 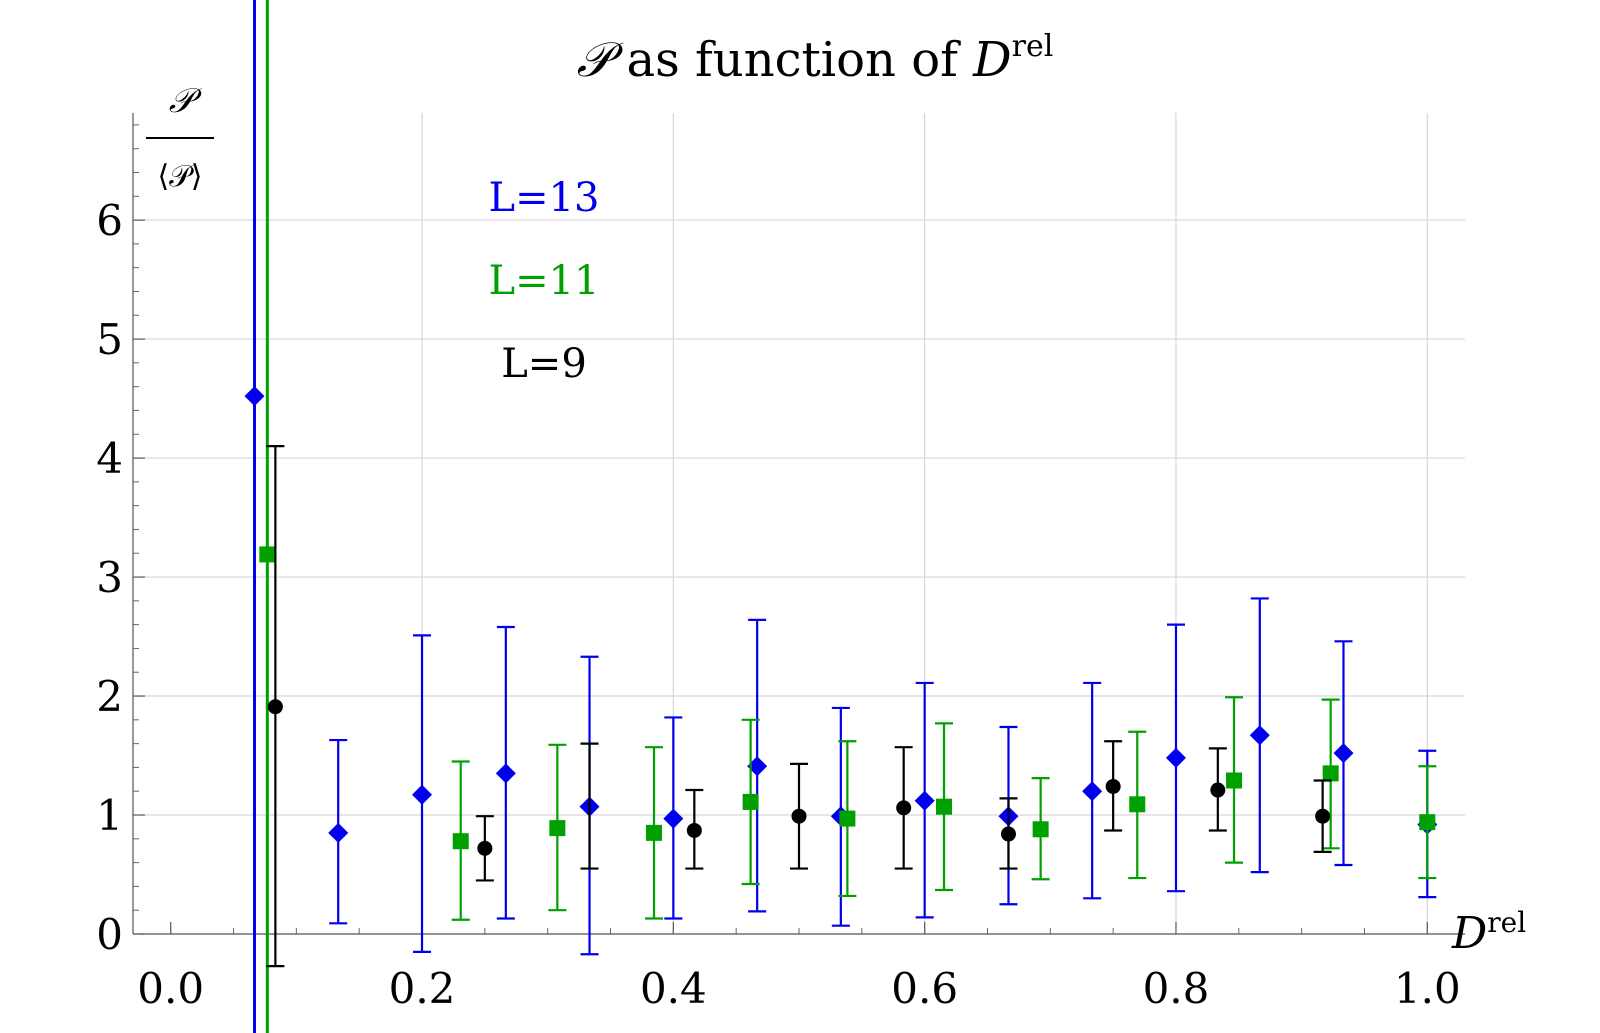 What do you see at coordinates (1427, 988) in the screenshot?
I see `x-tick-label: 1.0` at bounding box center [1427, 988].